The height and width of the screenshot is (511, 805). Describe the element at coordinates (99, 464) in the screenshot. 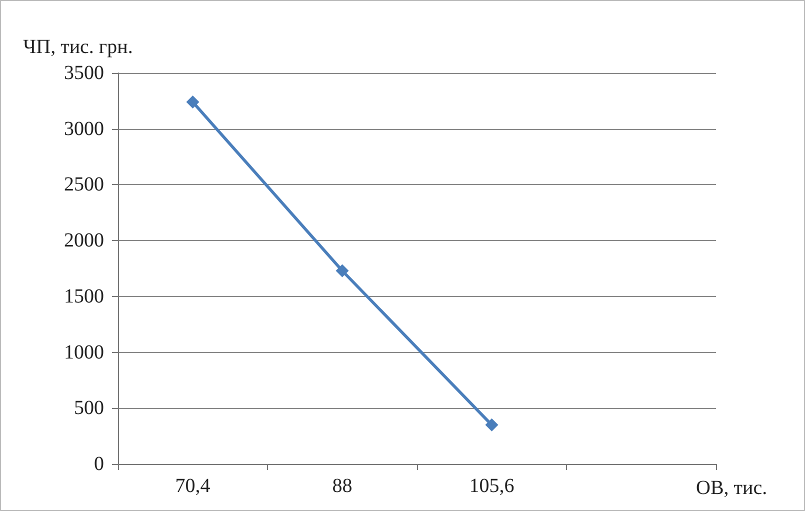

I see `y-tick-label: 0` at that location.